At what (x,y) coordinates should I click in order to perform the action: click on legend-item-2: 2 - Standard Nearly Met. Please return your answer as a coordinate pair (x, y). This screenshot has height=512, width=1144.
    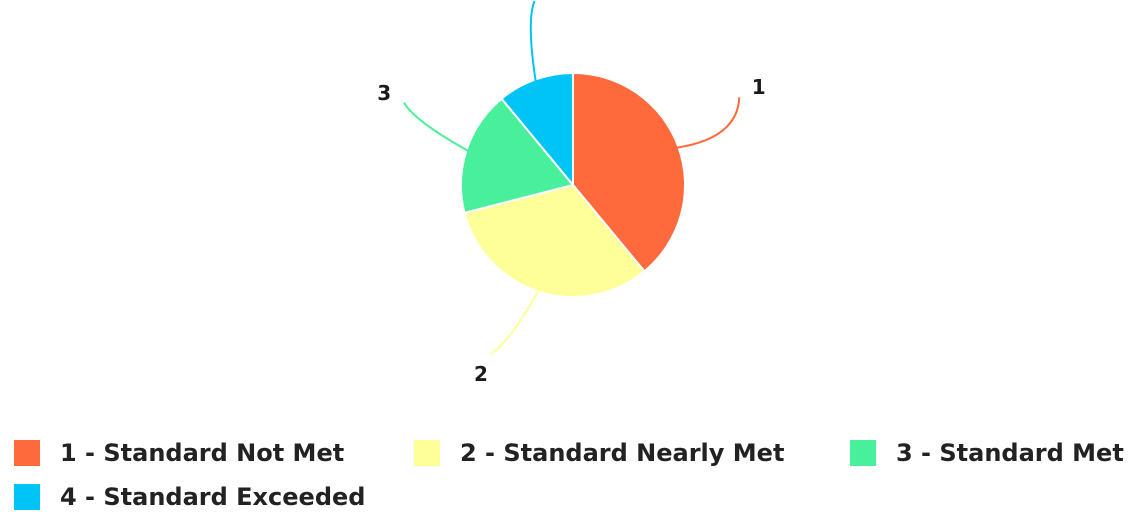
    Looking at the image, I should click on (632, 453).